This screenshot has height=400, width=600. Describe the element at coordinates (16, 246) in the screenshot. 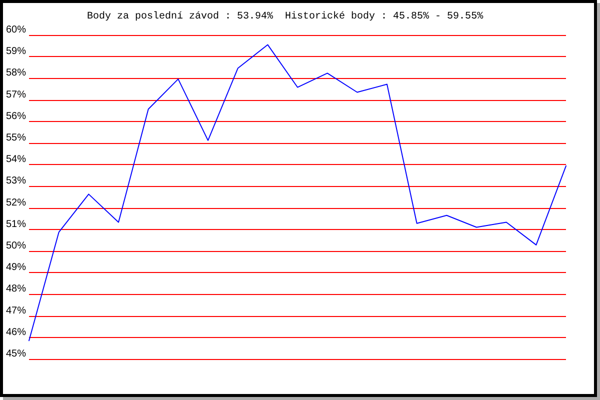

I see `y-tick-label: 50%` at that location.